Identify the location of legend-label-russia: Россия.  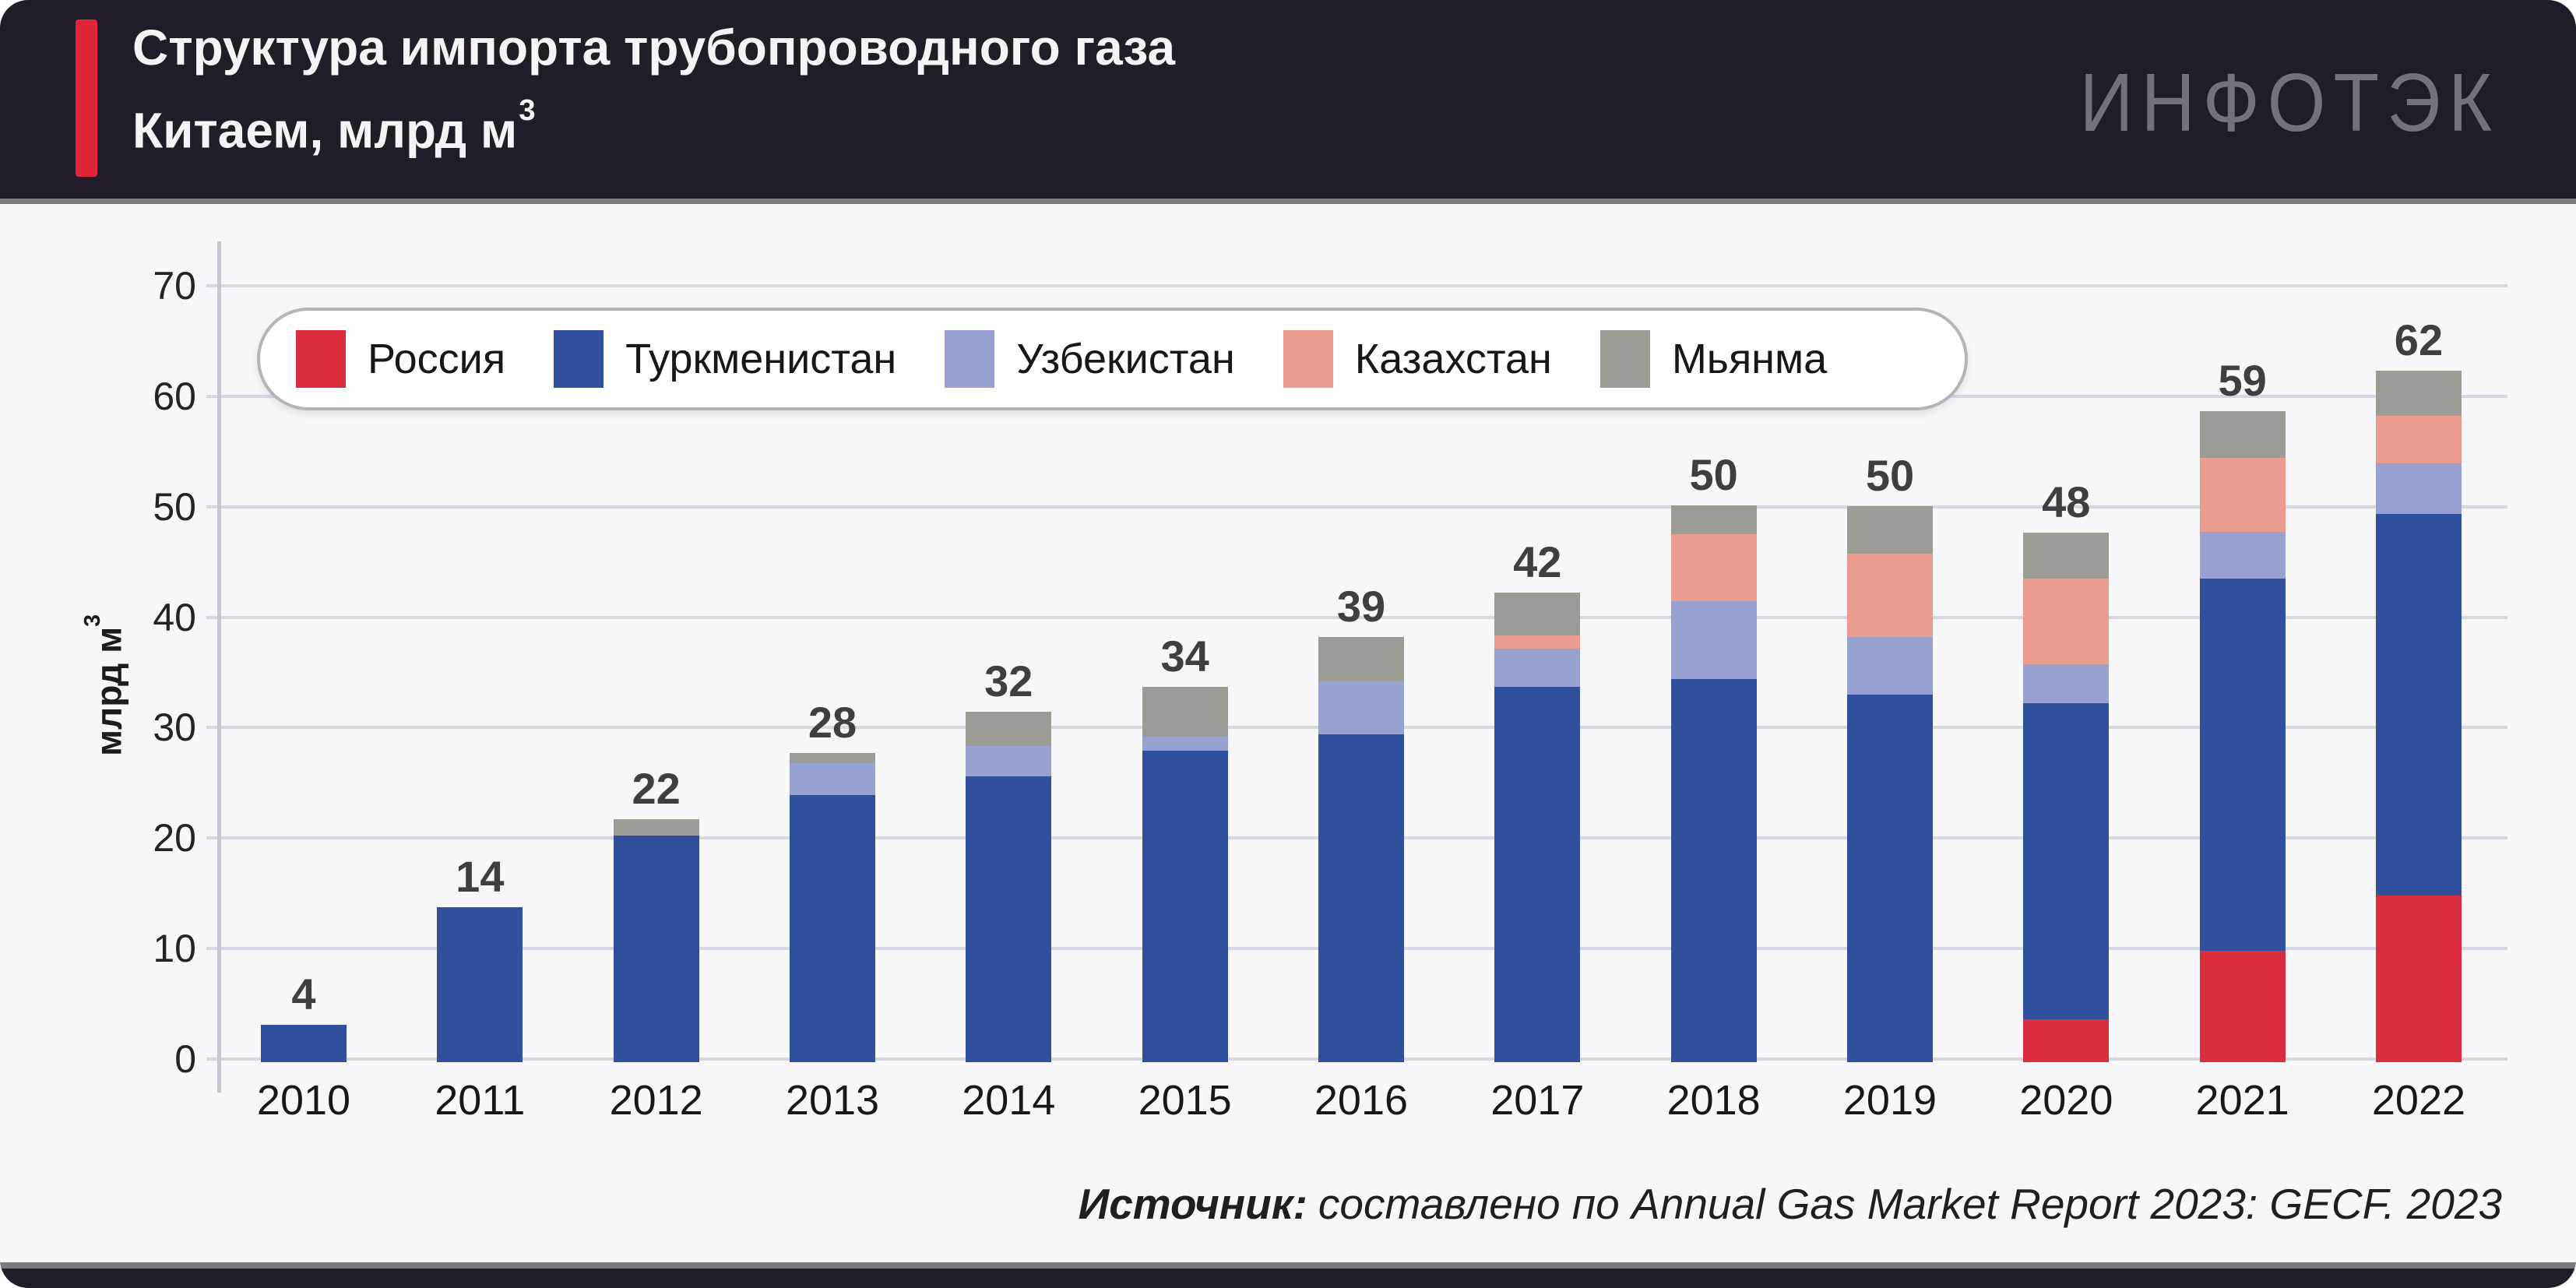
(437, 359).